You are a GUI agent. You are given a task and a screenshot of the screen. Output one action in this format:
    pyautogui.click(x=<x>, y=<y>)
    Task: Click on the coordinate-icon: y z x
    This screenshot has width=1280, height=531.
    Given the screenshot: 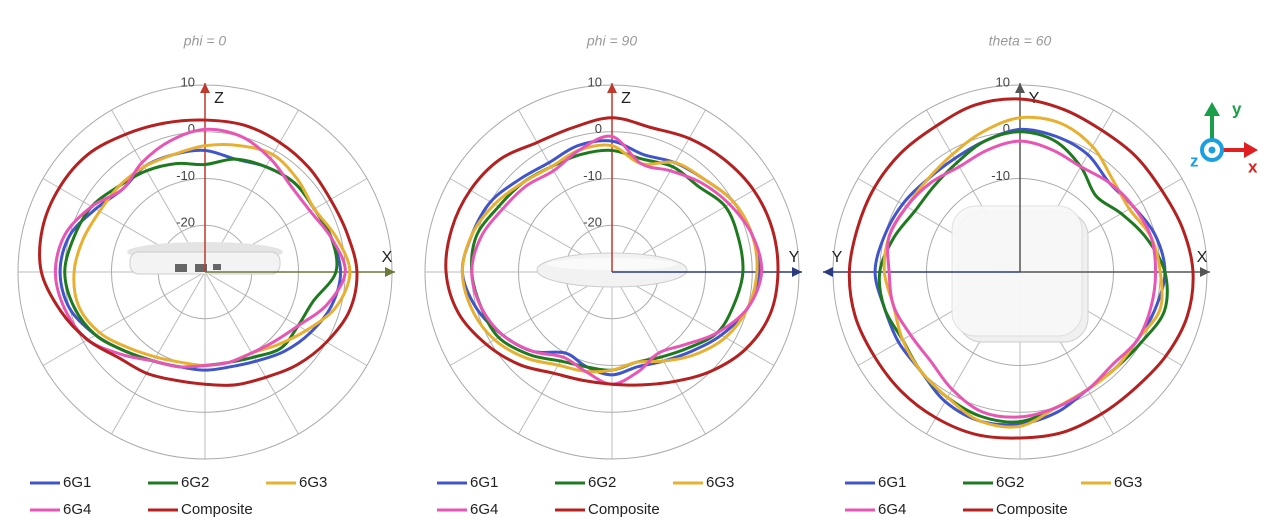 What is the action you would take?
    pyautogui.click(x=1224, y=137)
    